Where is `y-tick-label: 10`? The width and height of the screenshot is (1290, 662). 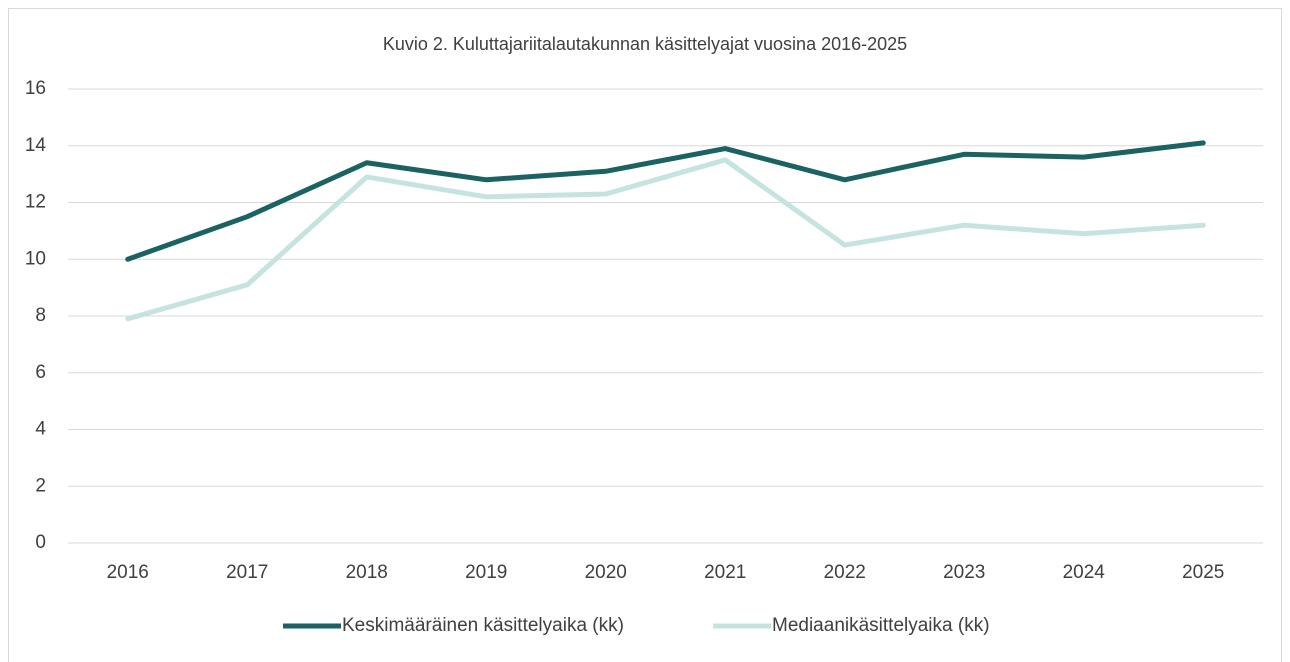 y-tick-label: 10 is located at coordinates (35, 258).